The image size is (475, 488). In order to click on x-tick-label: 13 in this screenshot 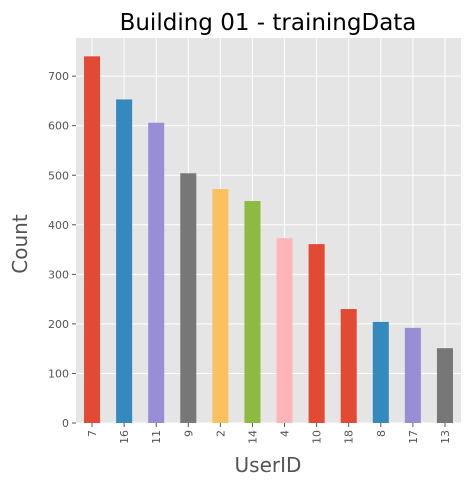, I will do `click(445, 437)`.